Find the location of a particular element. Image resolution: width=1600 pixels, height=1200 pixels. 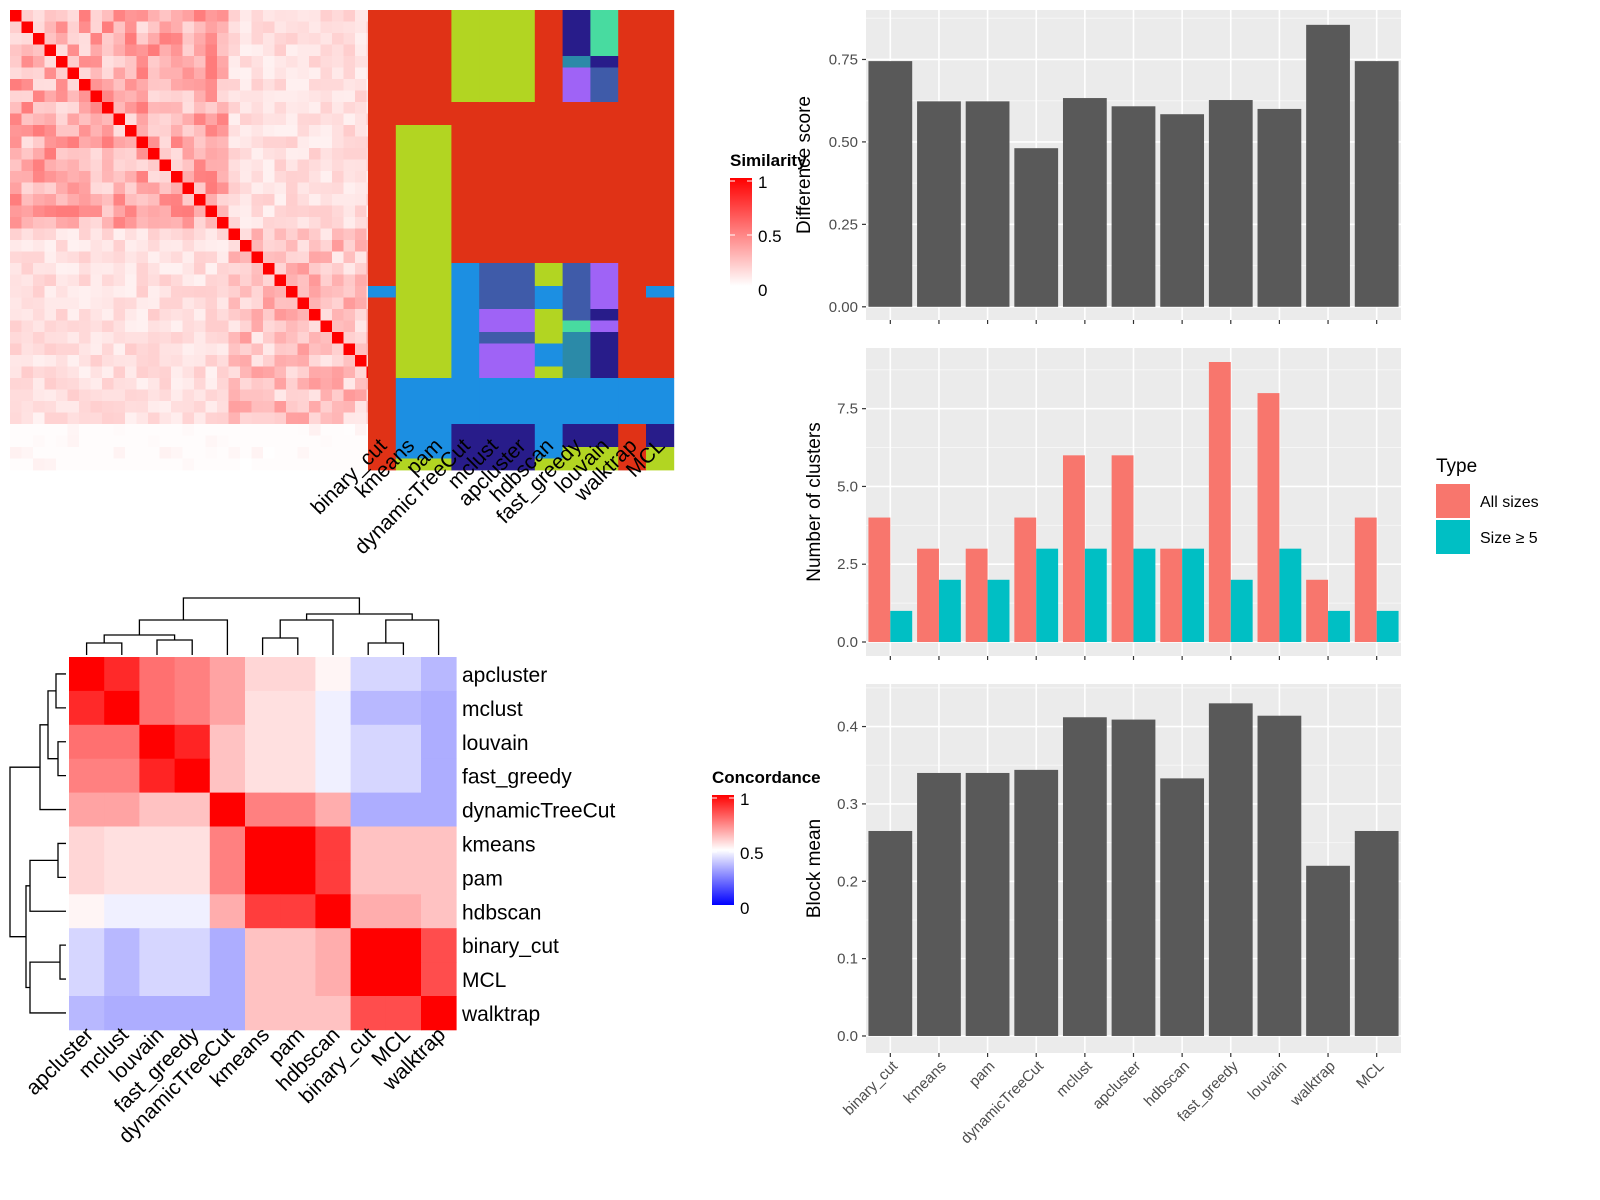

y-tick-label: 0.75 is located at coordinates (843, 59).